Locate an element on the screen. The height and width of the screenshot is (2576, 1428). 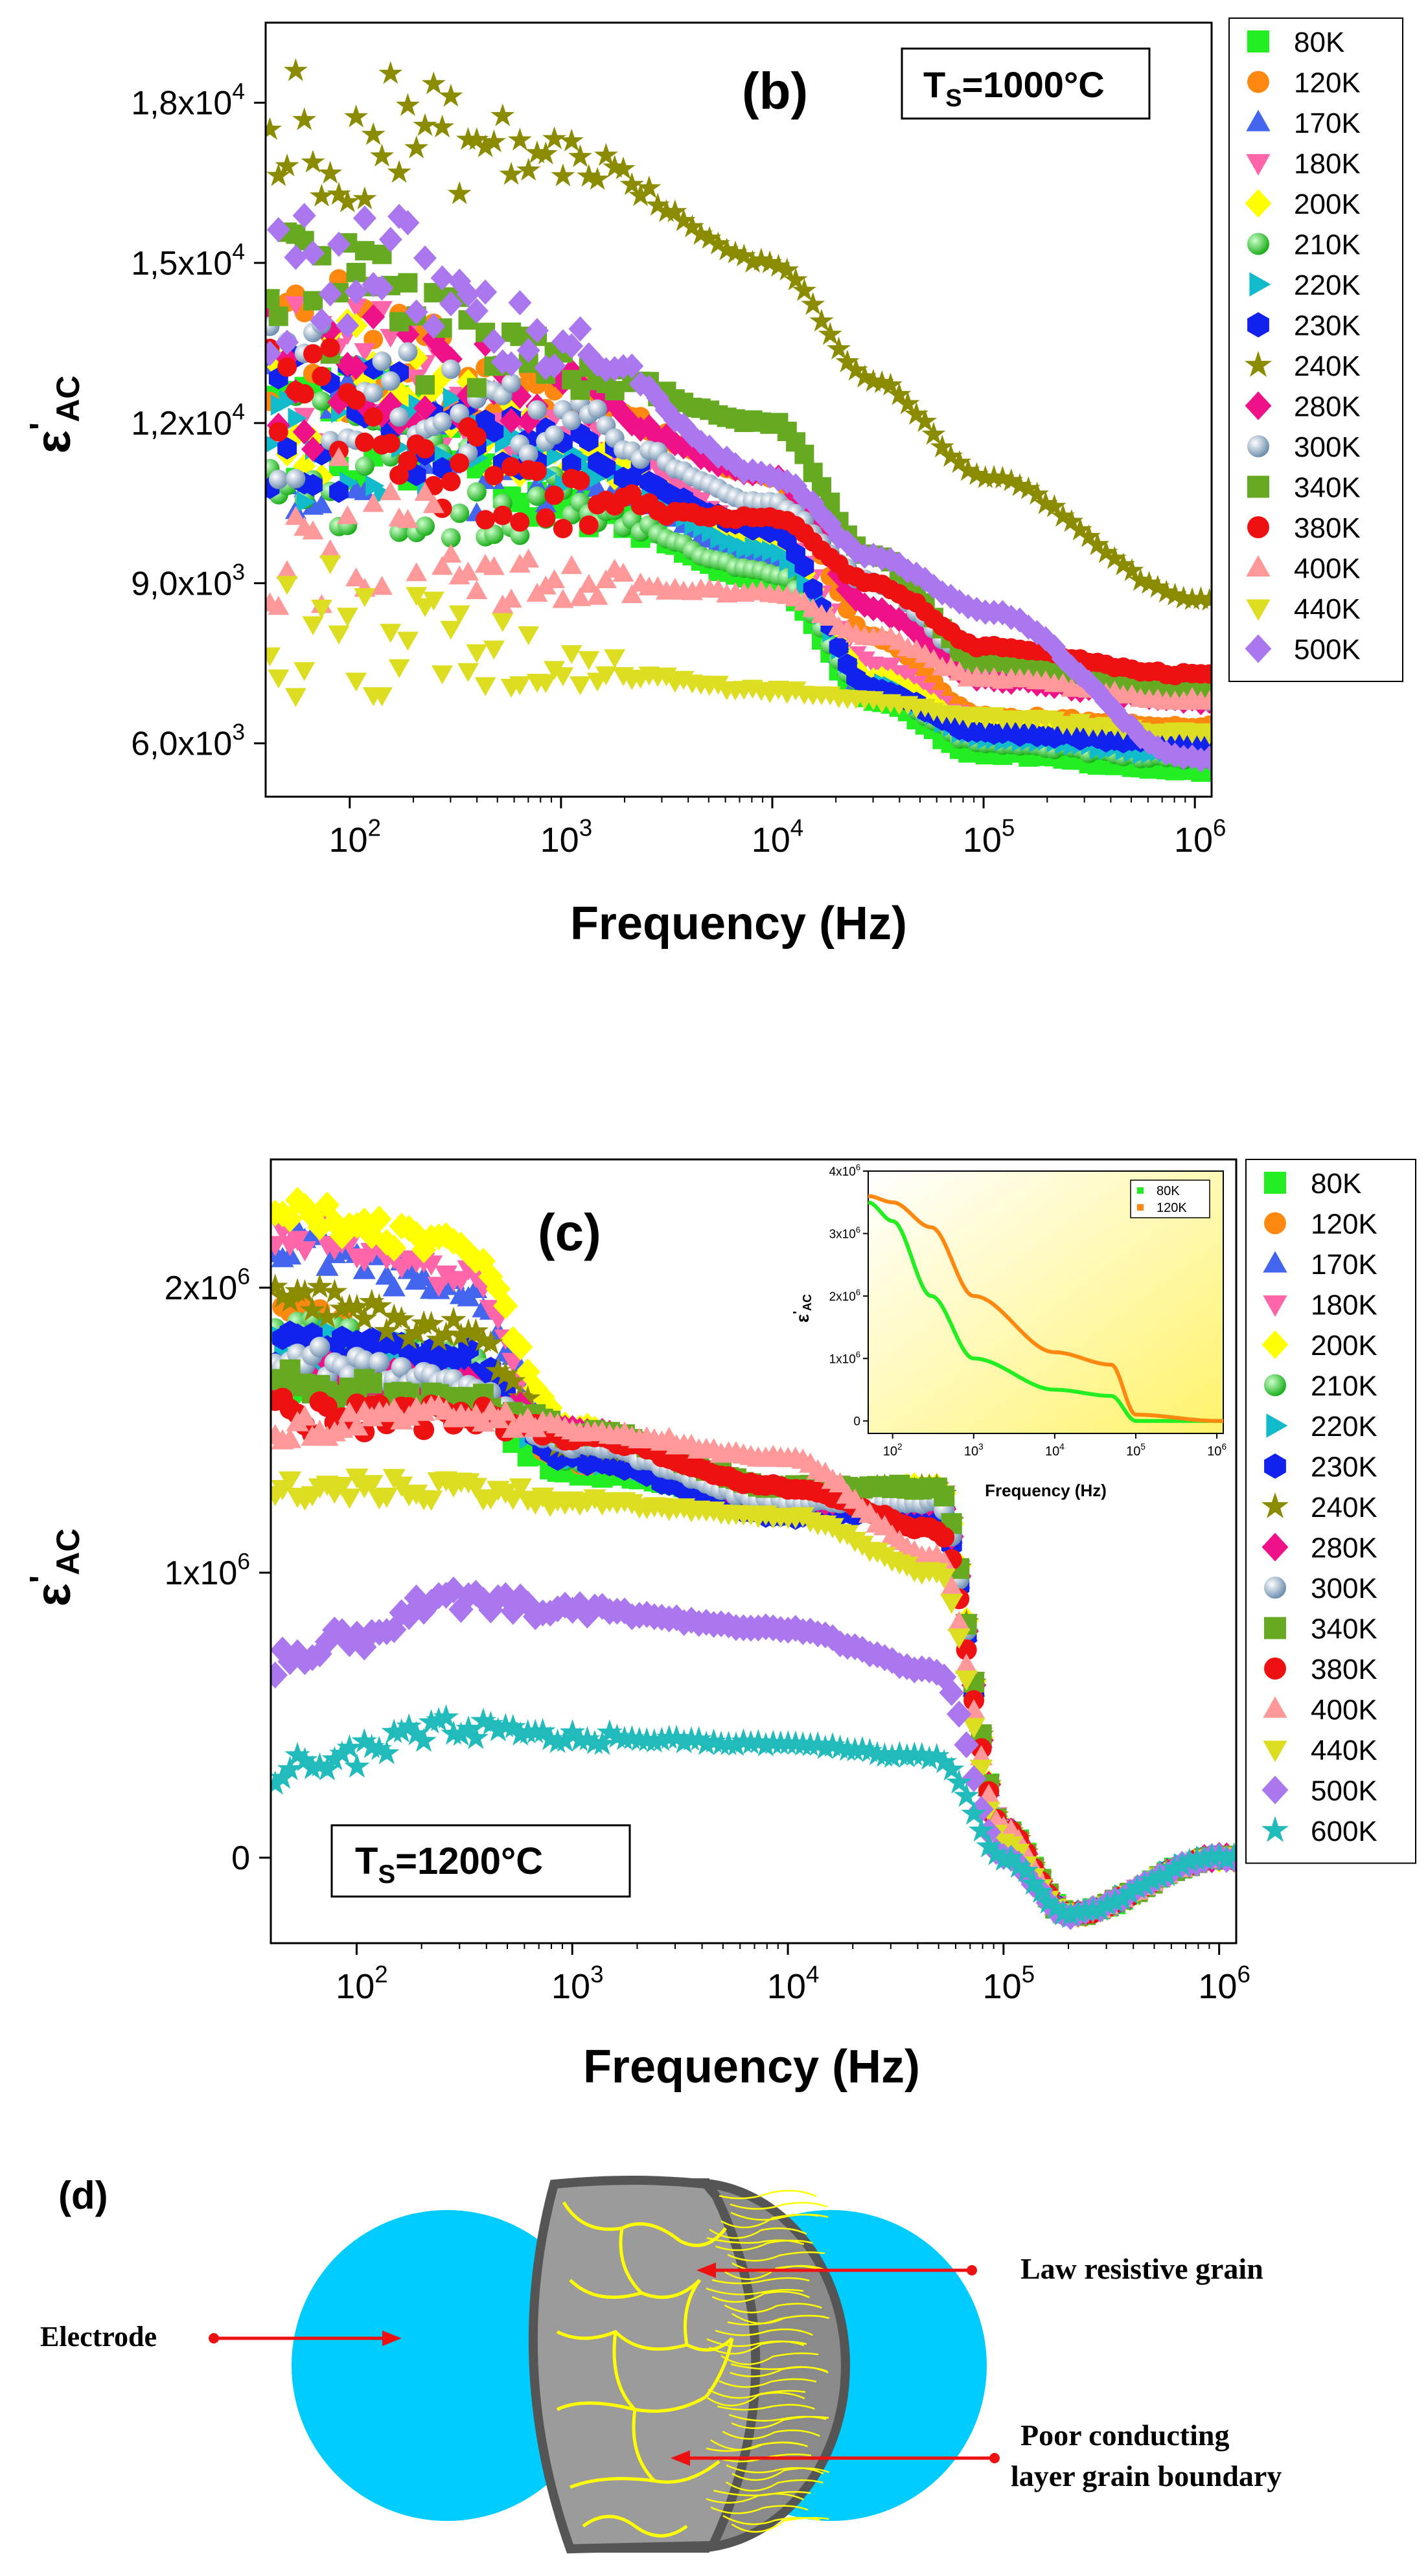
panel-b-title: (b) is located at coordinates (775, 91).